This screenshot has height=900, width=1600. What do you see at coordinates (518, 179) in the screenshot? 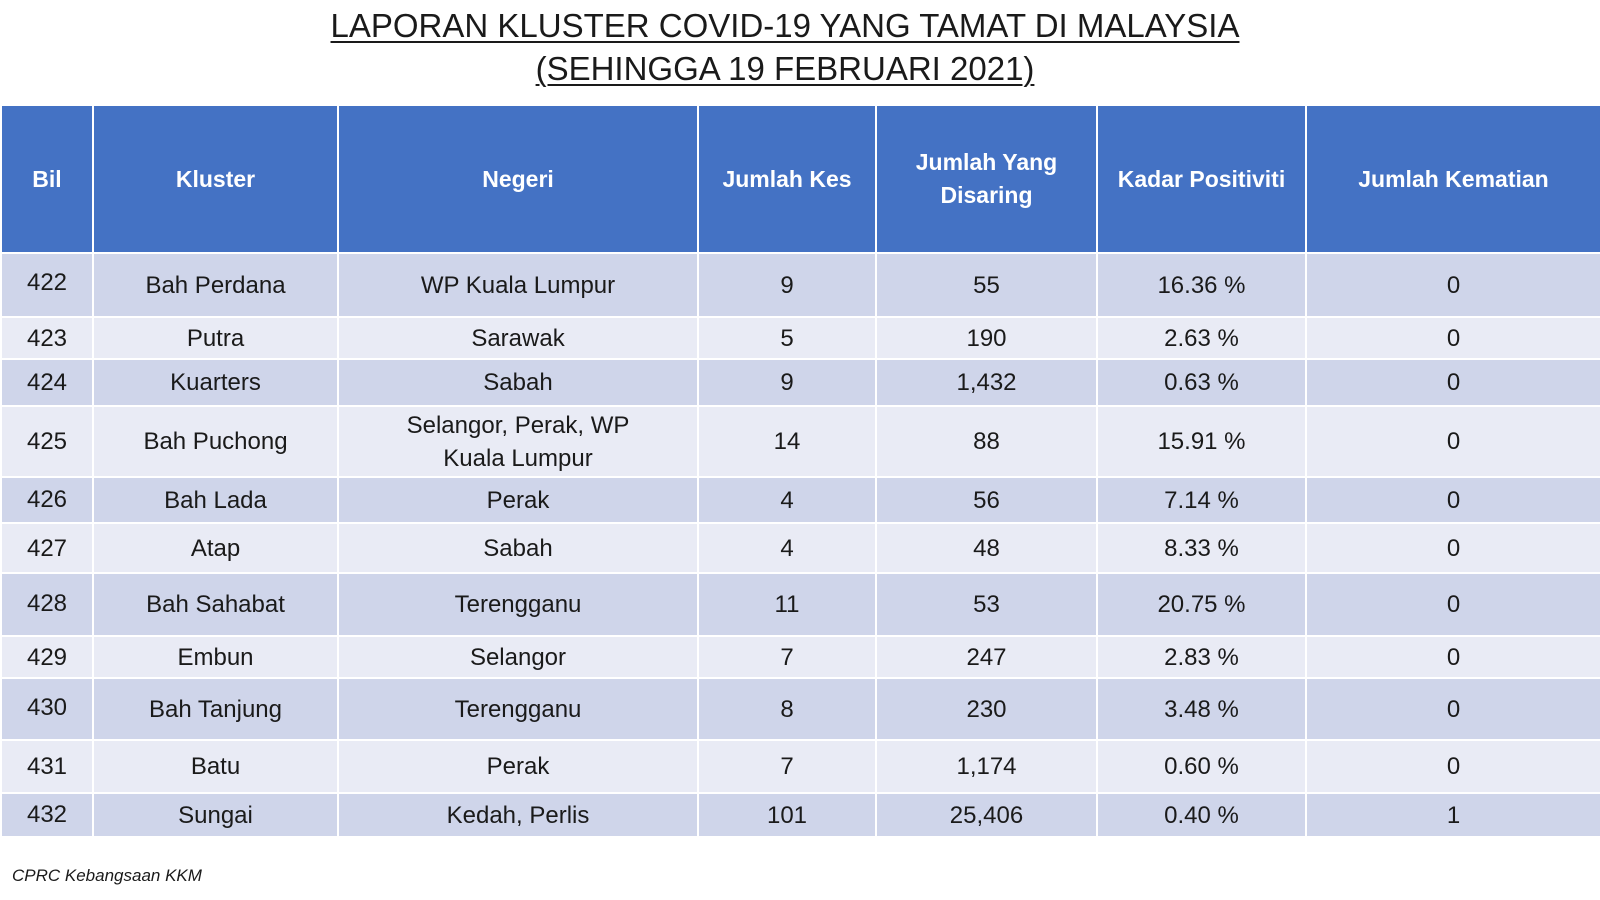
I see `column-header-negeri: Negeri` at bounding box center [518, 179].